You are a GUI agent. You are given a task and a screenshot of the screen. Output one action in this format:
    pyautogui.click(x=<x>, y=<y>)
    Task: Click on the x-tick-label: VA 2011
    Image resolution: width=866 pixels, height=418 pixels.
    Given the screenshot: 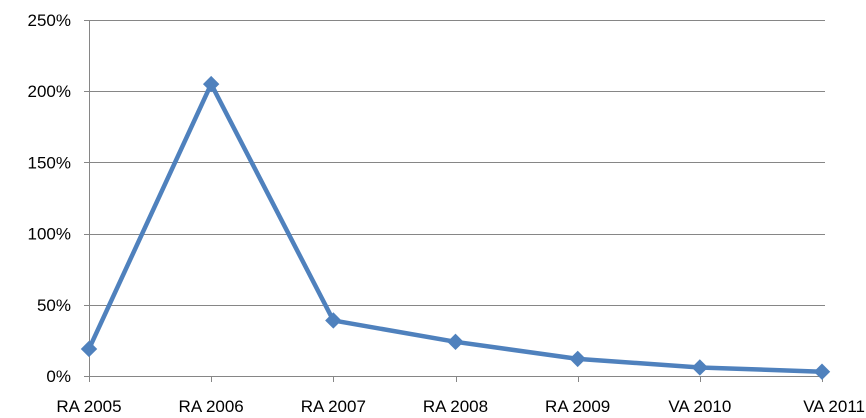 What is the action you would take?
    pyautogui.click(x=834, y=406)
    